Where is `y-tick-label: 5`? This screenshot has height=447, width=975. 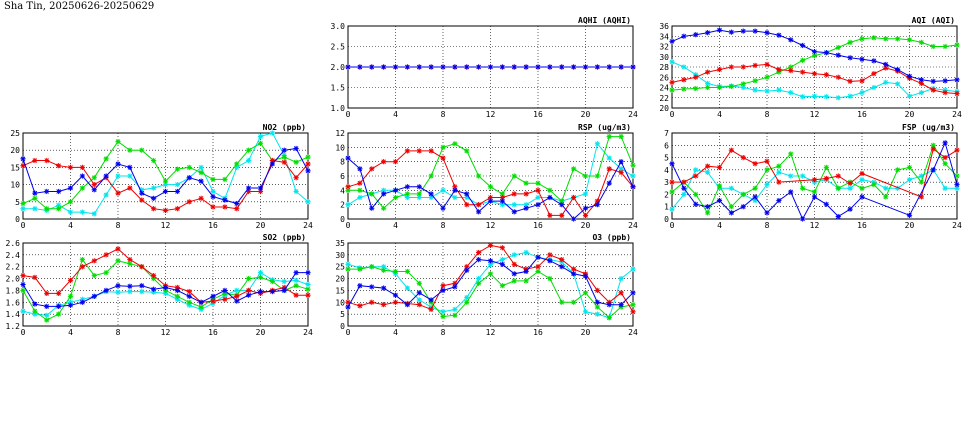
y-tick-label: 5 is located at coordinates (342, 314).